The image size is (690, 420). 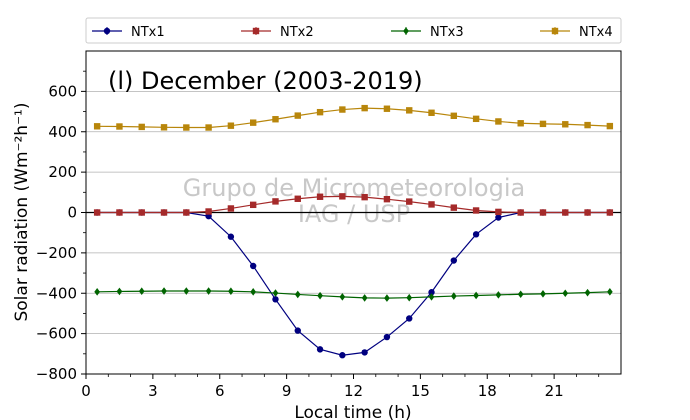 I want to click on y-tick-label-6: 400, so click(x=62, y=132).